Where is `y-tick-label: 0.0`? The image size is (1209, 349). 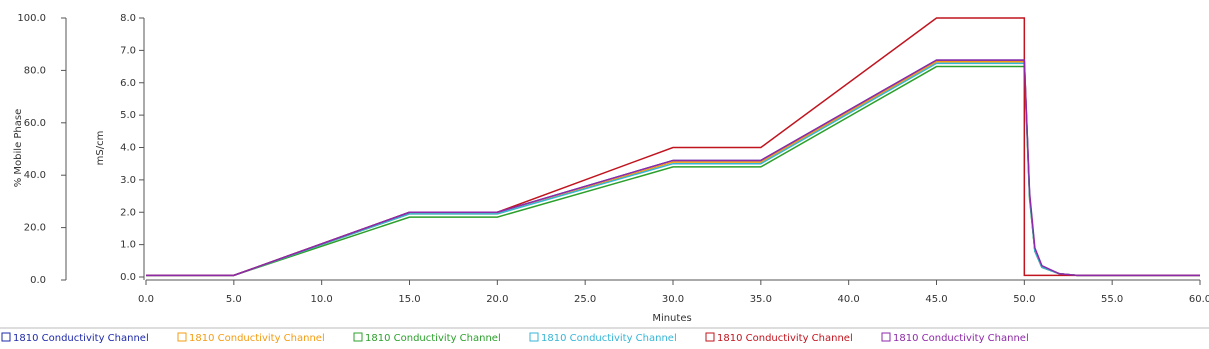
y-tick-label: 0.0 is located at coordinates (128, 277).